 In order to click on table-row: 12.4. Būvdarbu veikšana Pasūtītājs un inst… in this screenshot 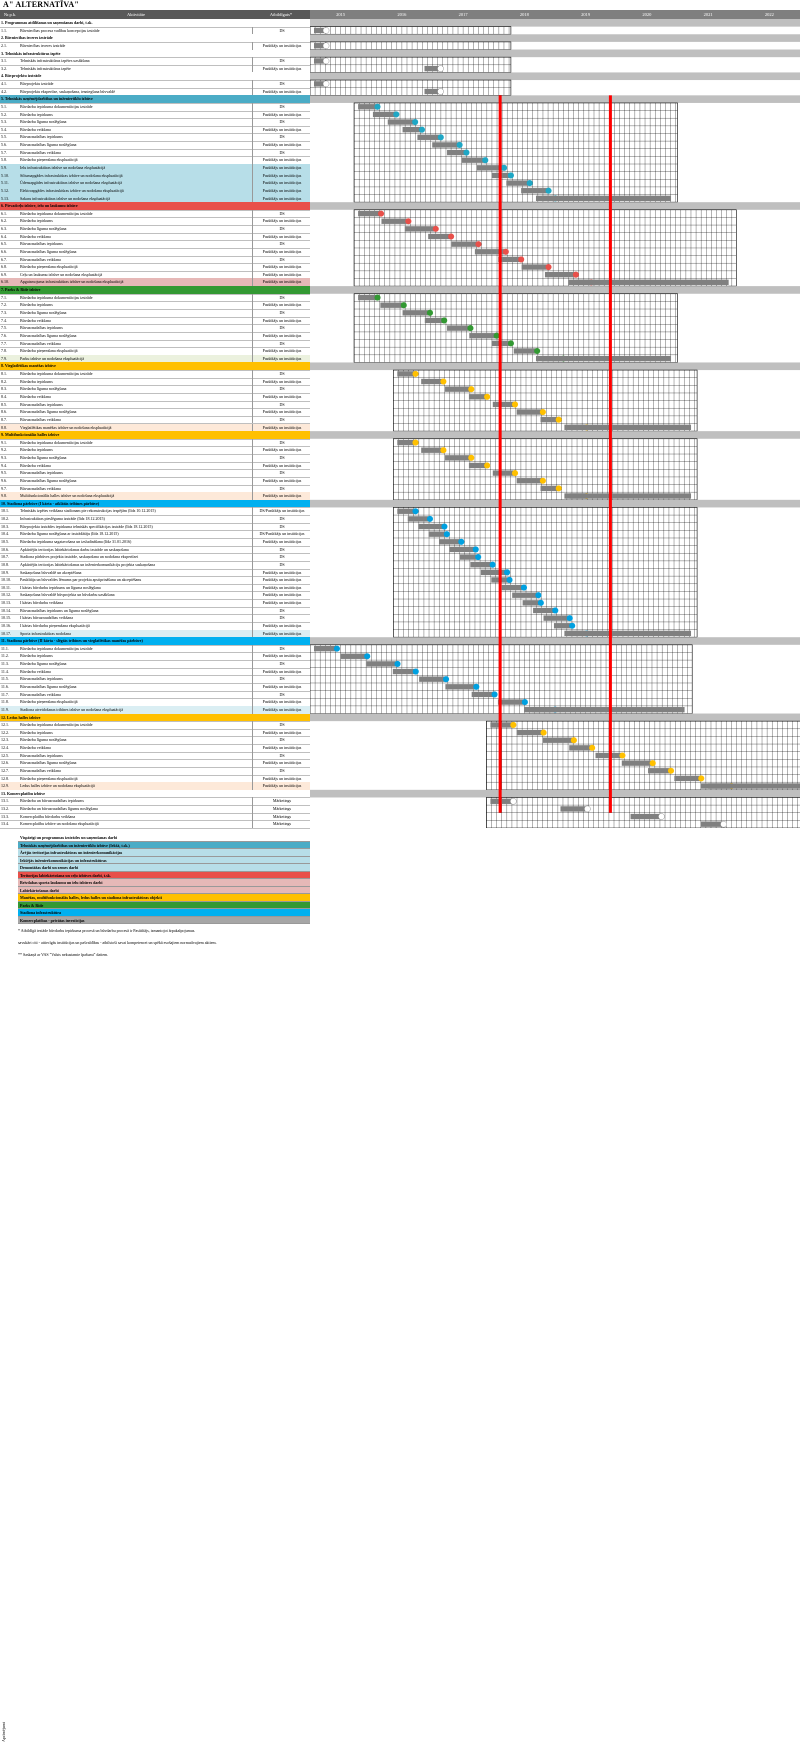, I will do `click(155, 748)`.